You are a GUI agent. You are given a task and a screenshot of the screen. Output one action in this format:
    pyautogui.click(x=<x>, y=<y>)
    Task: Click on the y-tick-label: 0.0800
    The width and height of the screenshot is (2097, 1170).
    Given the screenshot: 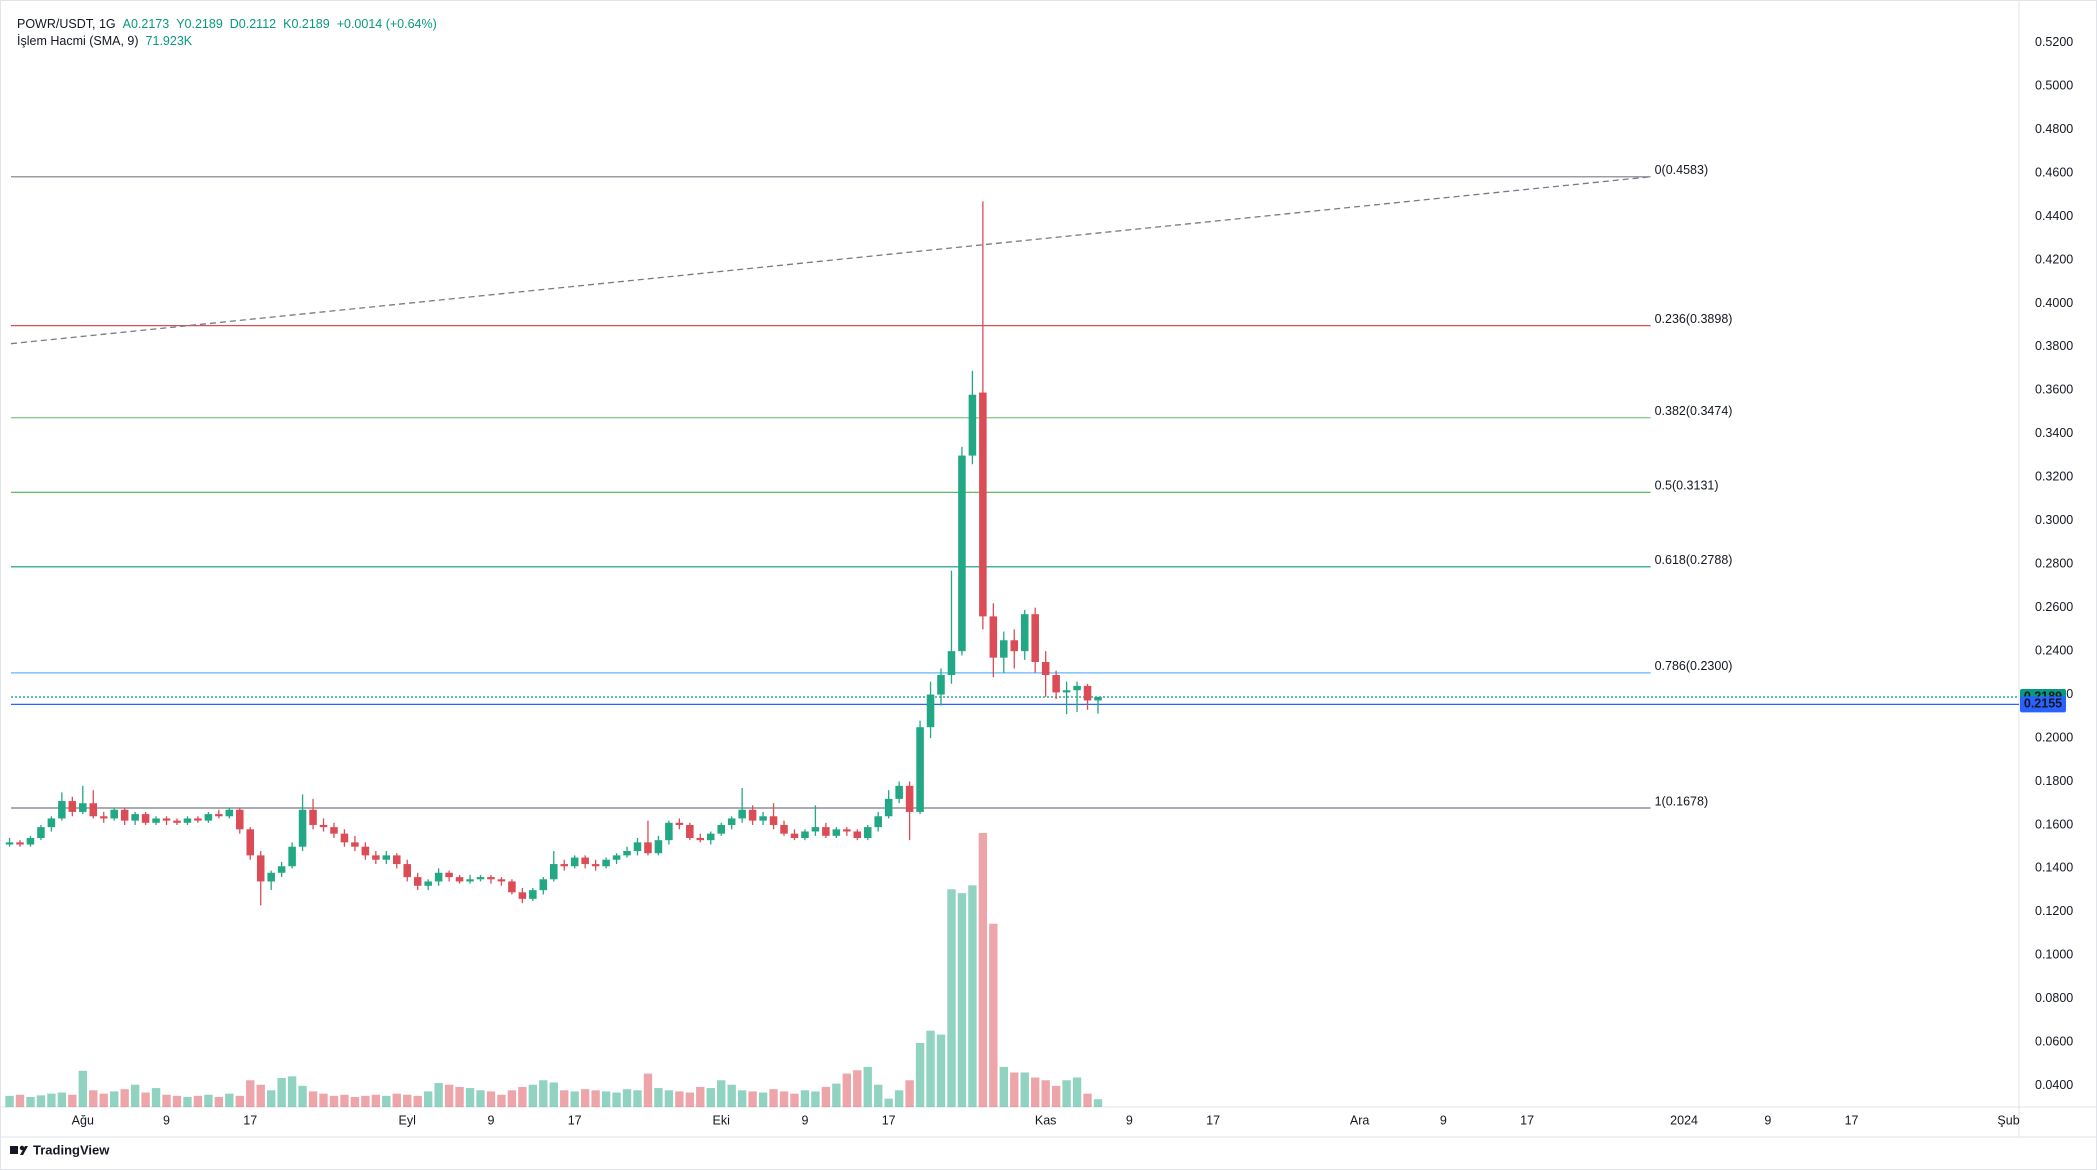 What is the action you would take?
    pyautogui.click(x=2054, y=998)
    